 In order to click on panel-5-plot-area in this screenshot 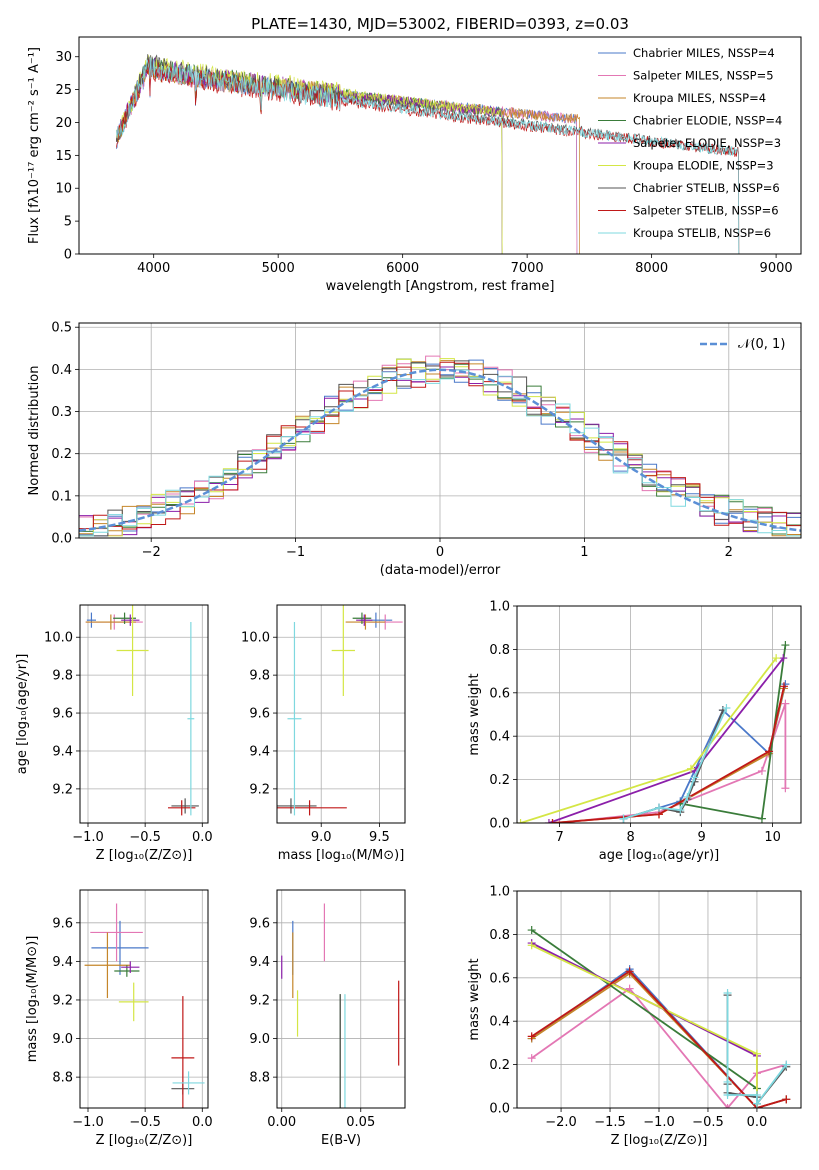, I will do `click(144, 1005)`.